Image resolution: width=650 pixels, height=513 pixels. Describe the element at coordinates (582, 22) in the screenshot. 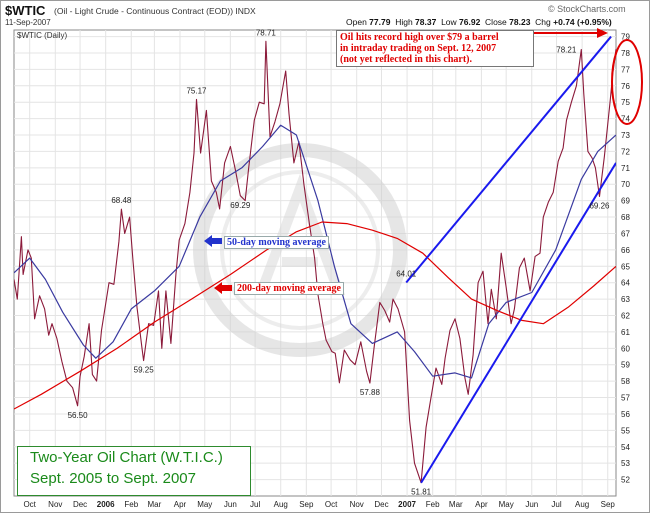

I see `chg-value: +0.74 (+0.95%)` at that location.